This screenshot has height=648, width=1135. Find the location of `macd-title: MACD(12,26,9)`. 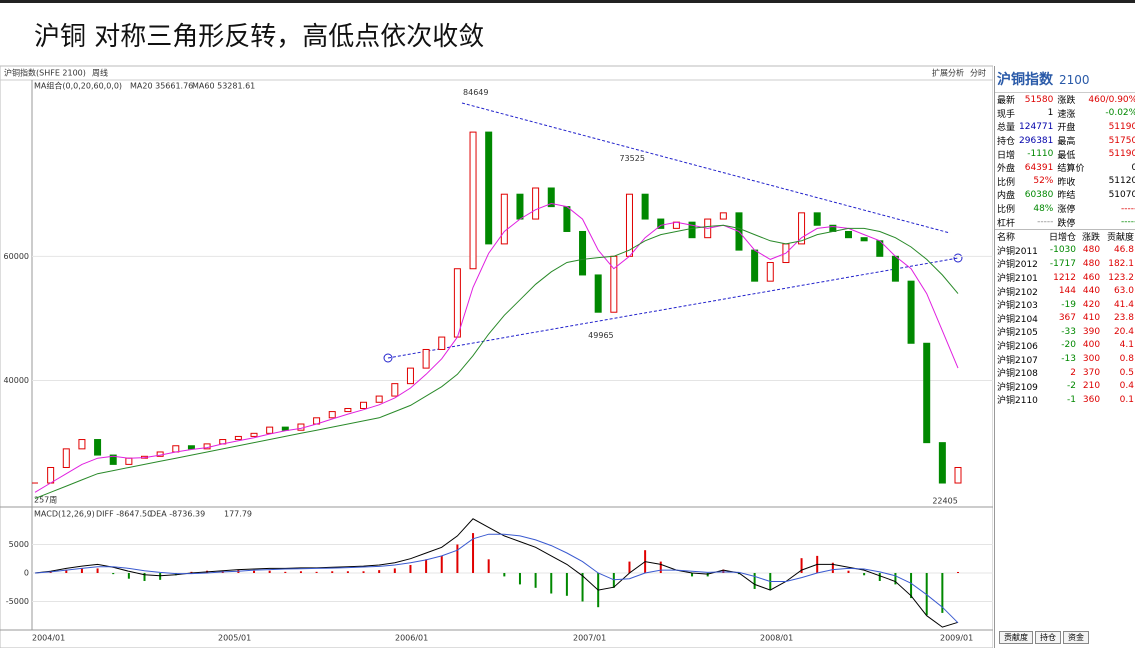

macd-title: MACD(12,26,9) is located at coordinates (64, 514).